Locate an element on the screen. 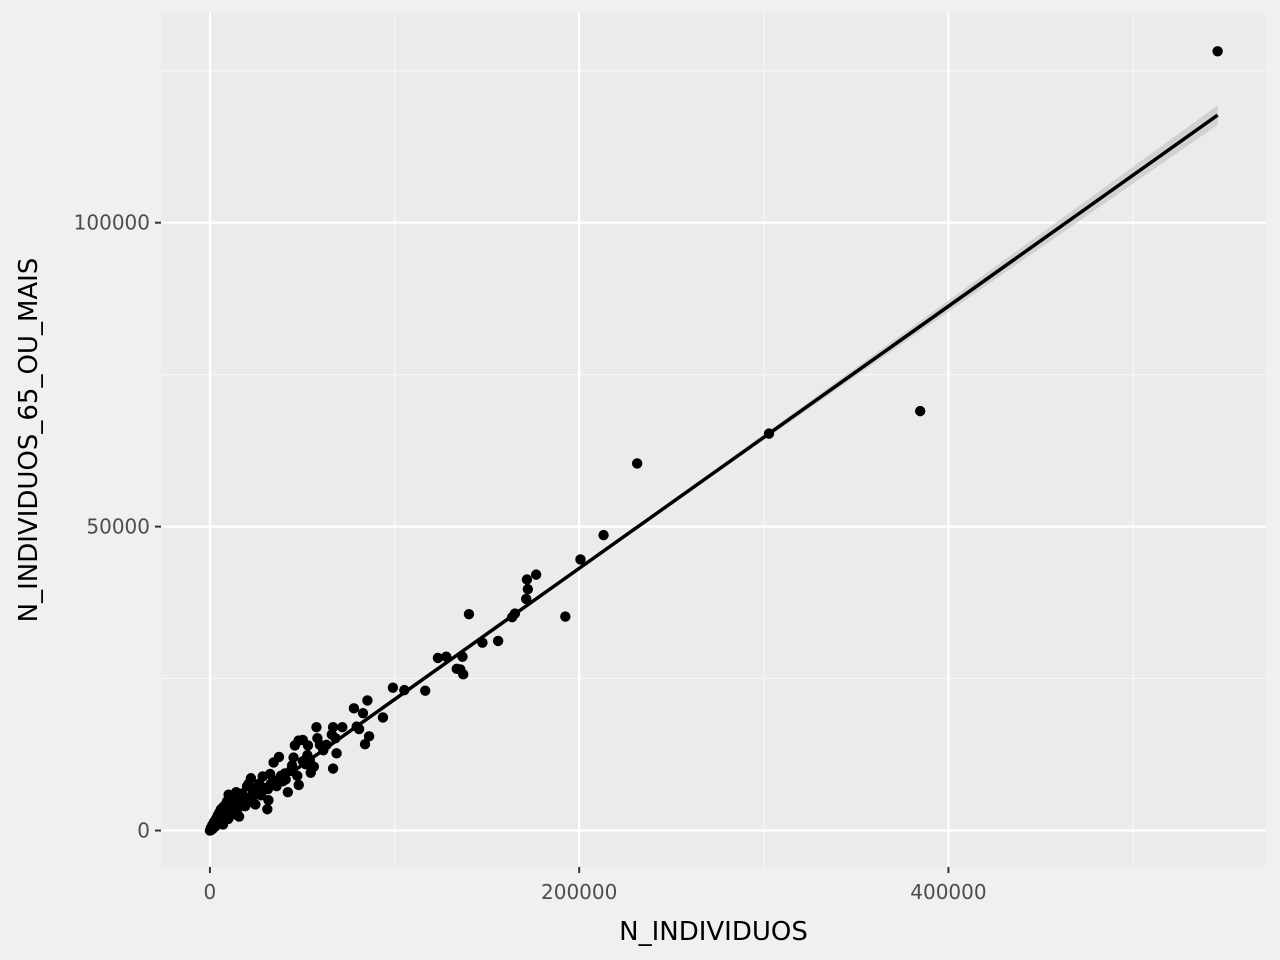  x-axis-ticks: 0 200000 400000 is located at coordinates (595, 885).